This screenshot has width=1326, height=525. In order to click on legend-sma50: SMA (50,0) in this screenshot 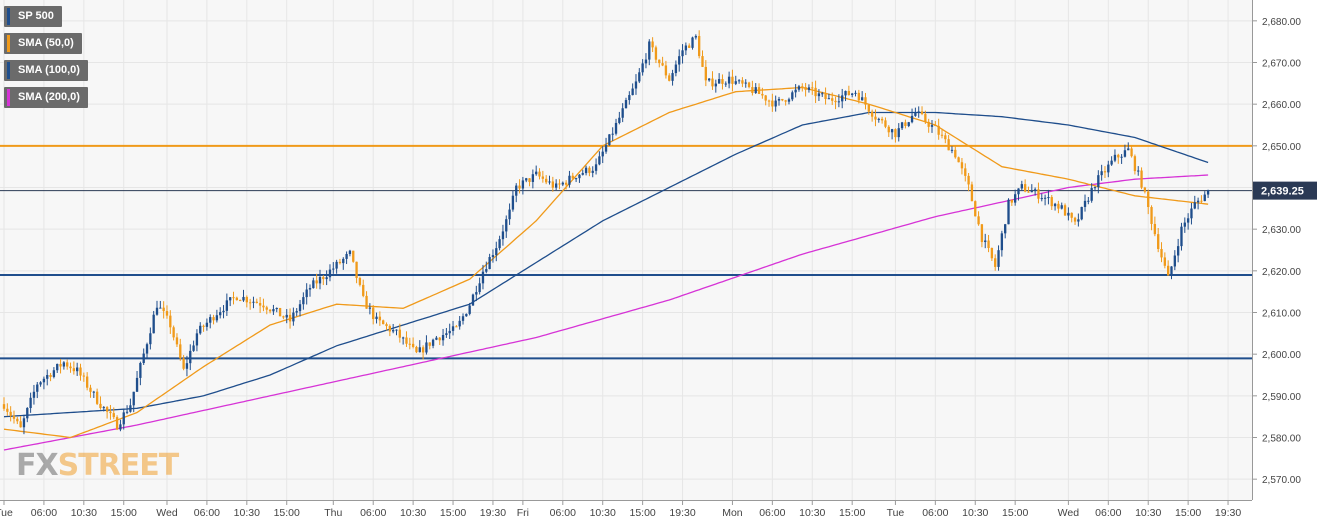, I will do `click(43, 43)`.